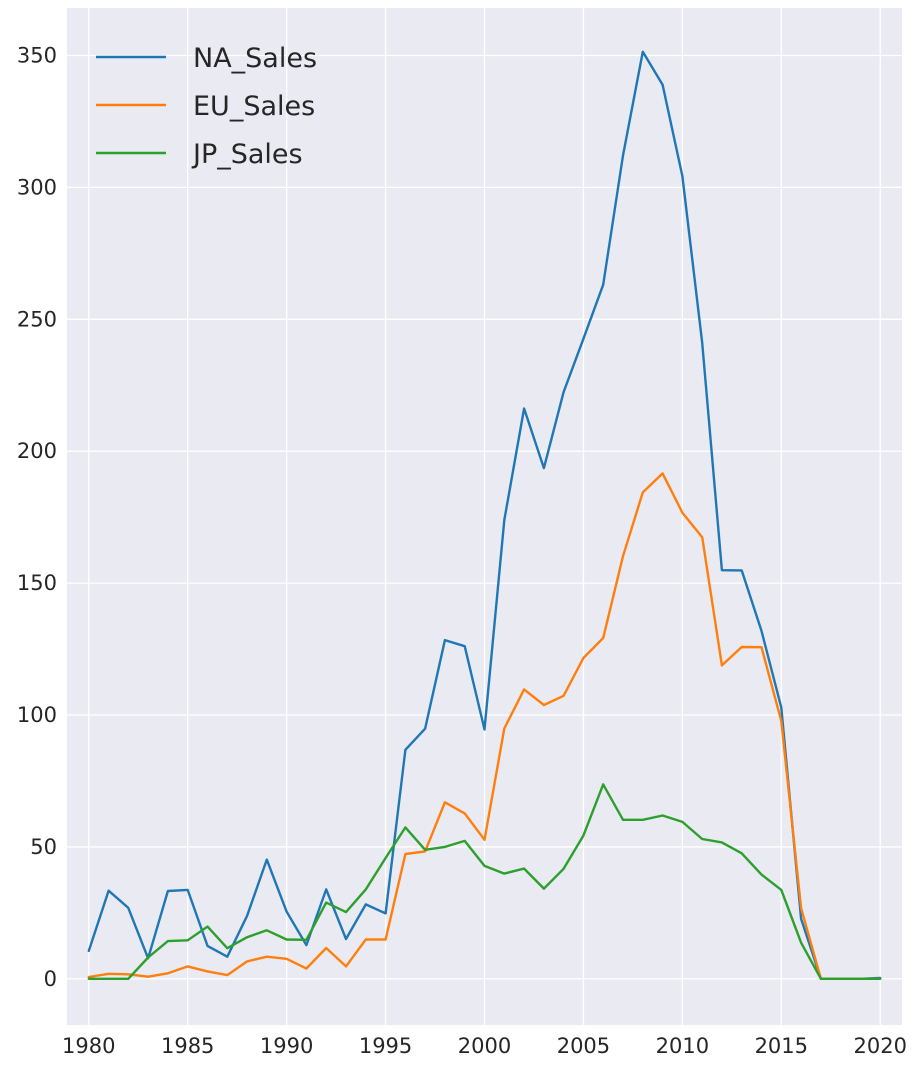 This screenshot has height=1087, width=916. What do you see at coordinates (880, 1046) in the screenshot?
I see `x-tick-label: 2020` at bounding box center [880, 1046].